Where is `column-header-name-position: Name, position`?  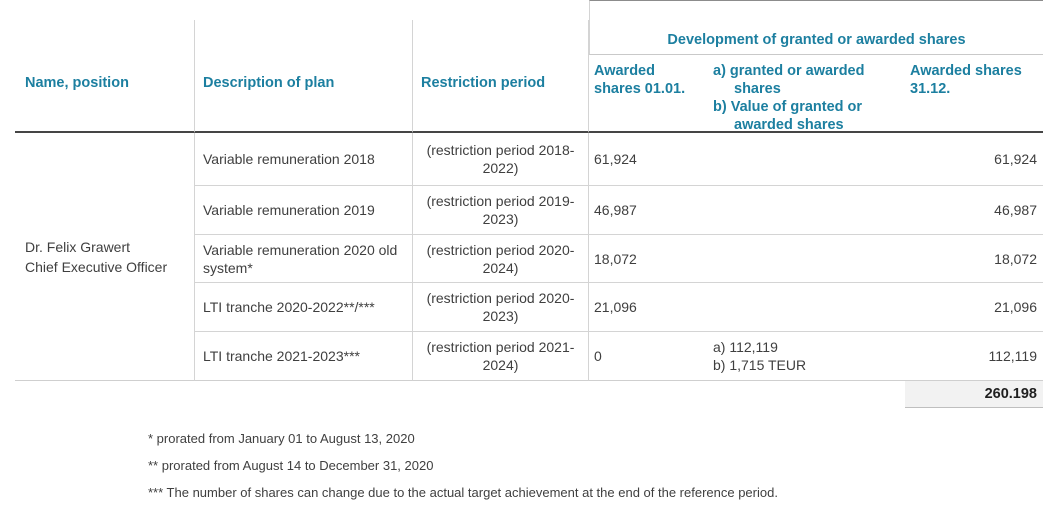 column-header-name-position: Name, position is located at coordinates (105, 76).